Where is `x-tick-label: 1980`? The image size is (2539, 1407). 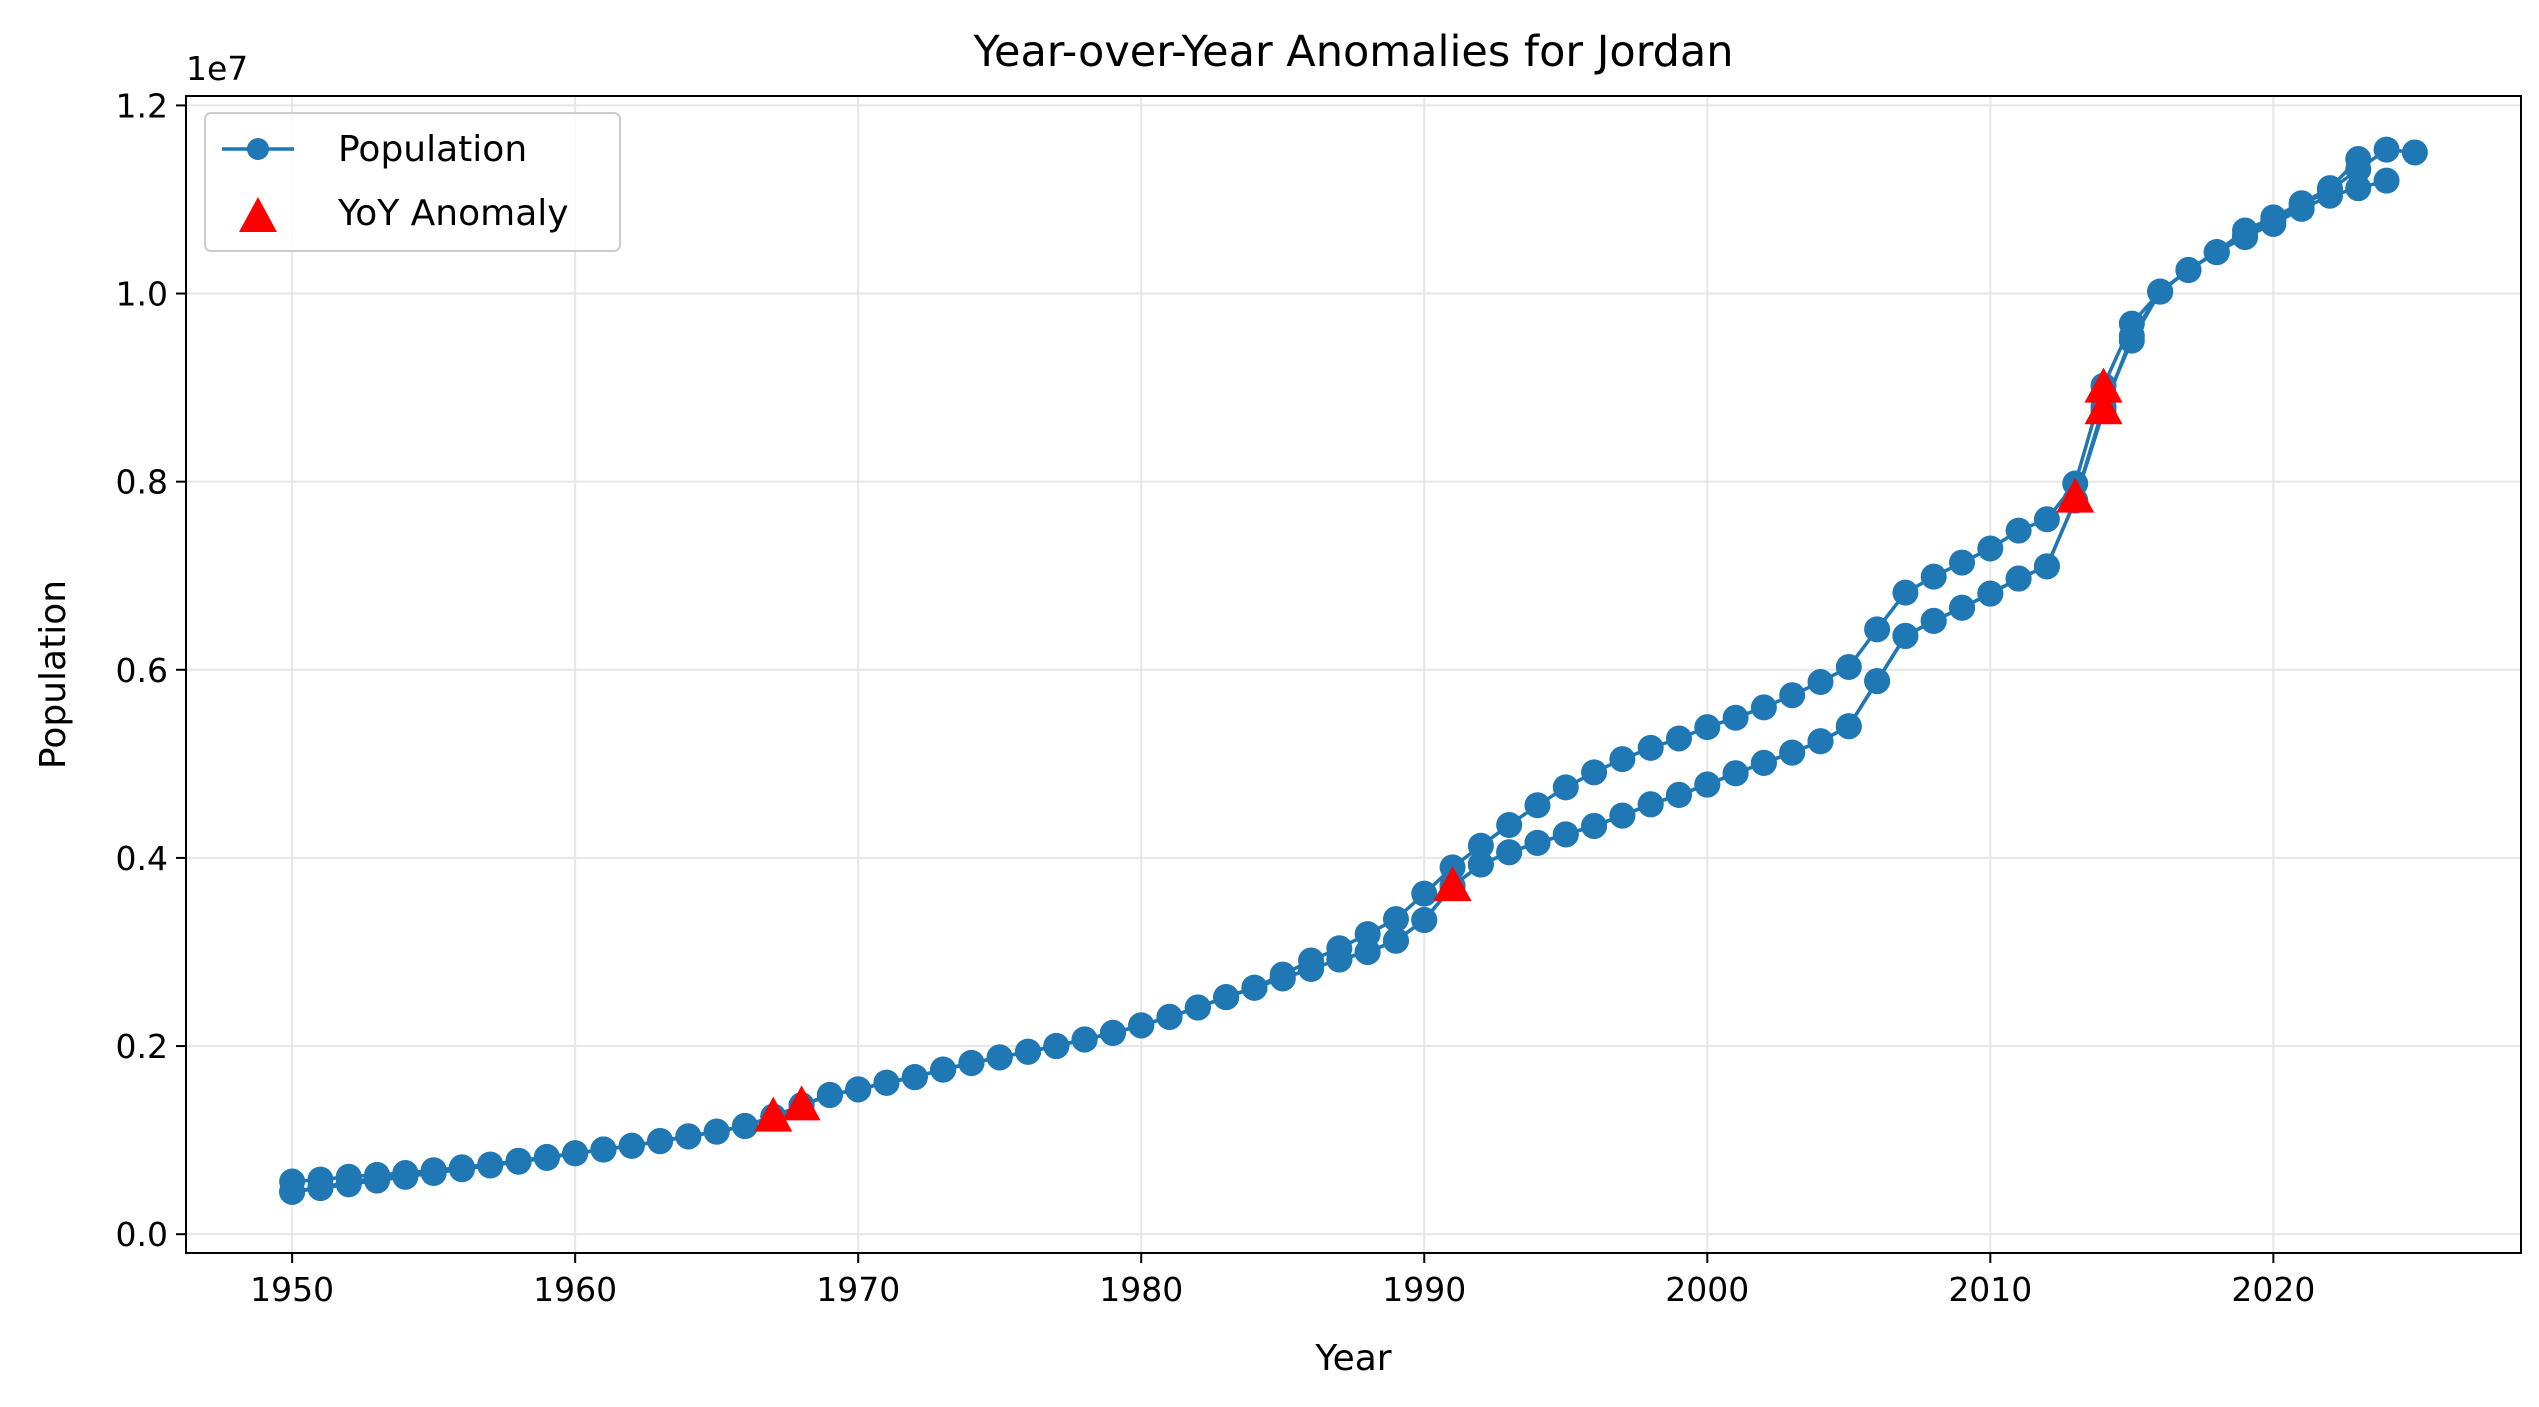
x-tick-label: 1980 is located at coordinates (1141, 1289).